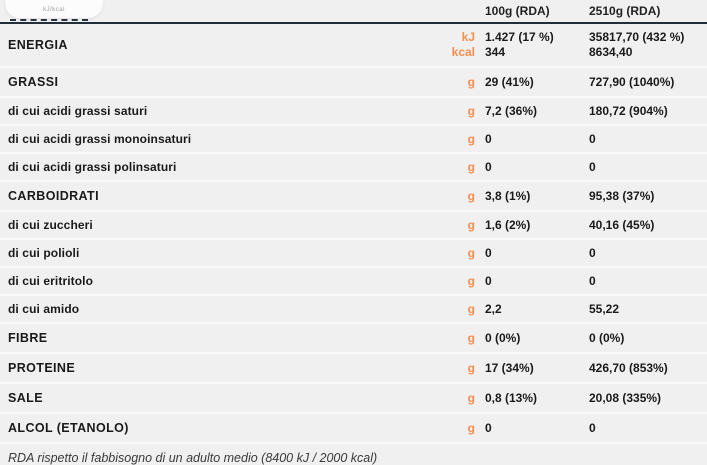 The image size is (707, 465). I want to click on value-2510g: 727,90 (1040%), so click(632, 82).